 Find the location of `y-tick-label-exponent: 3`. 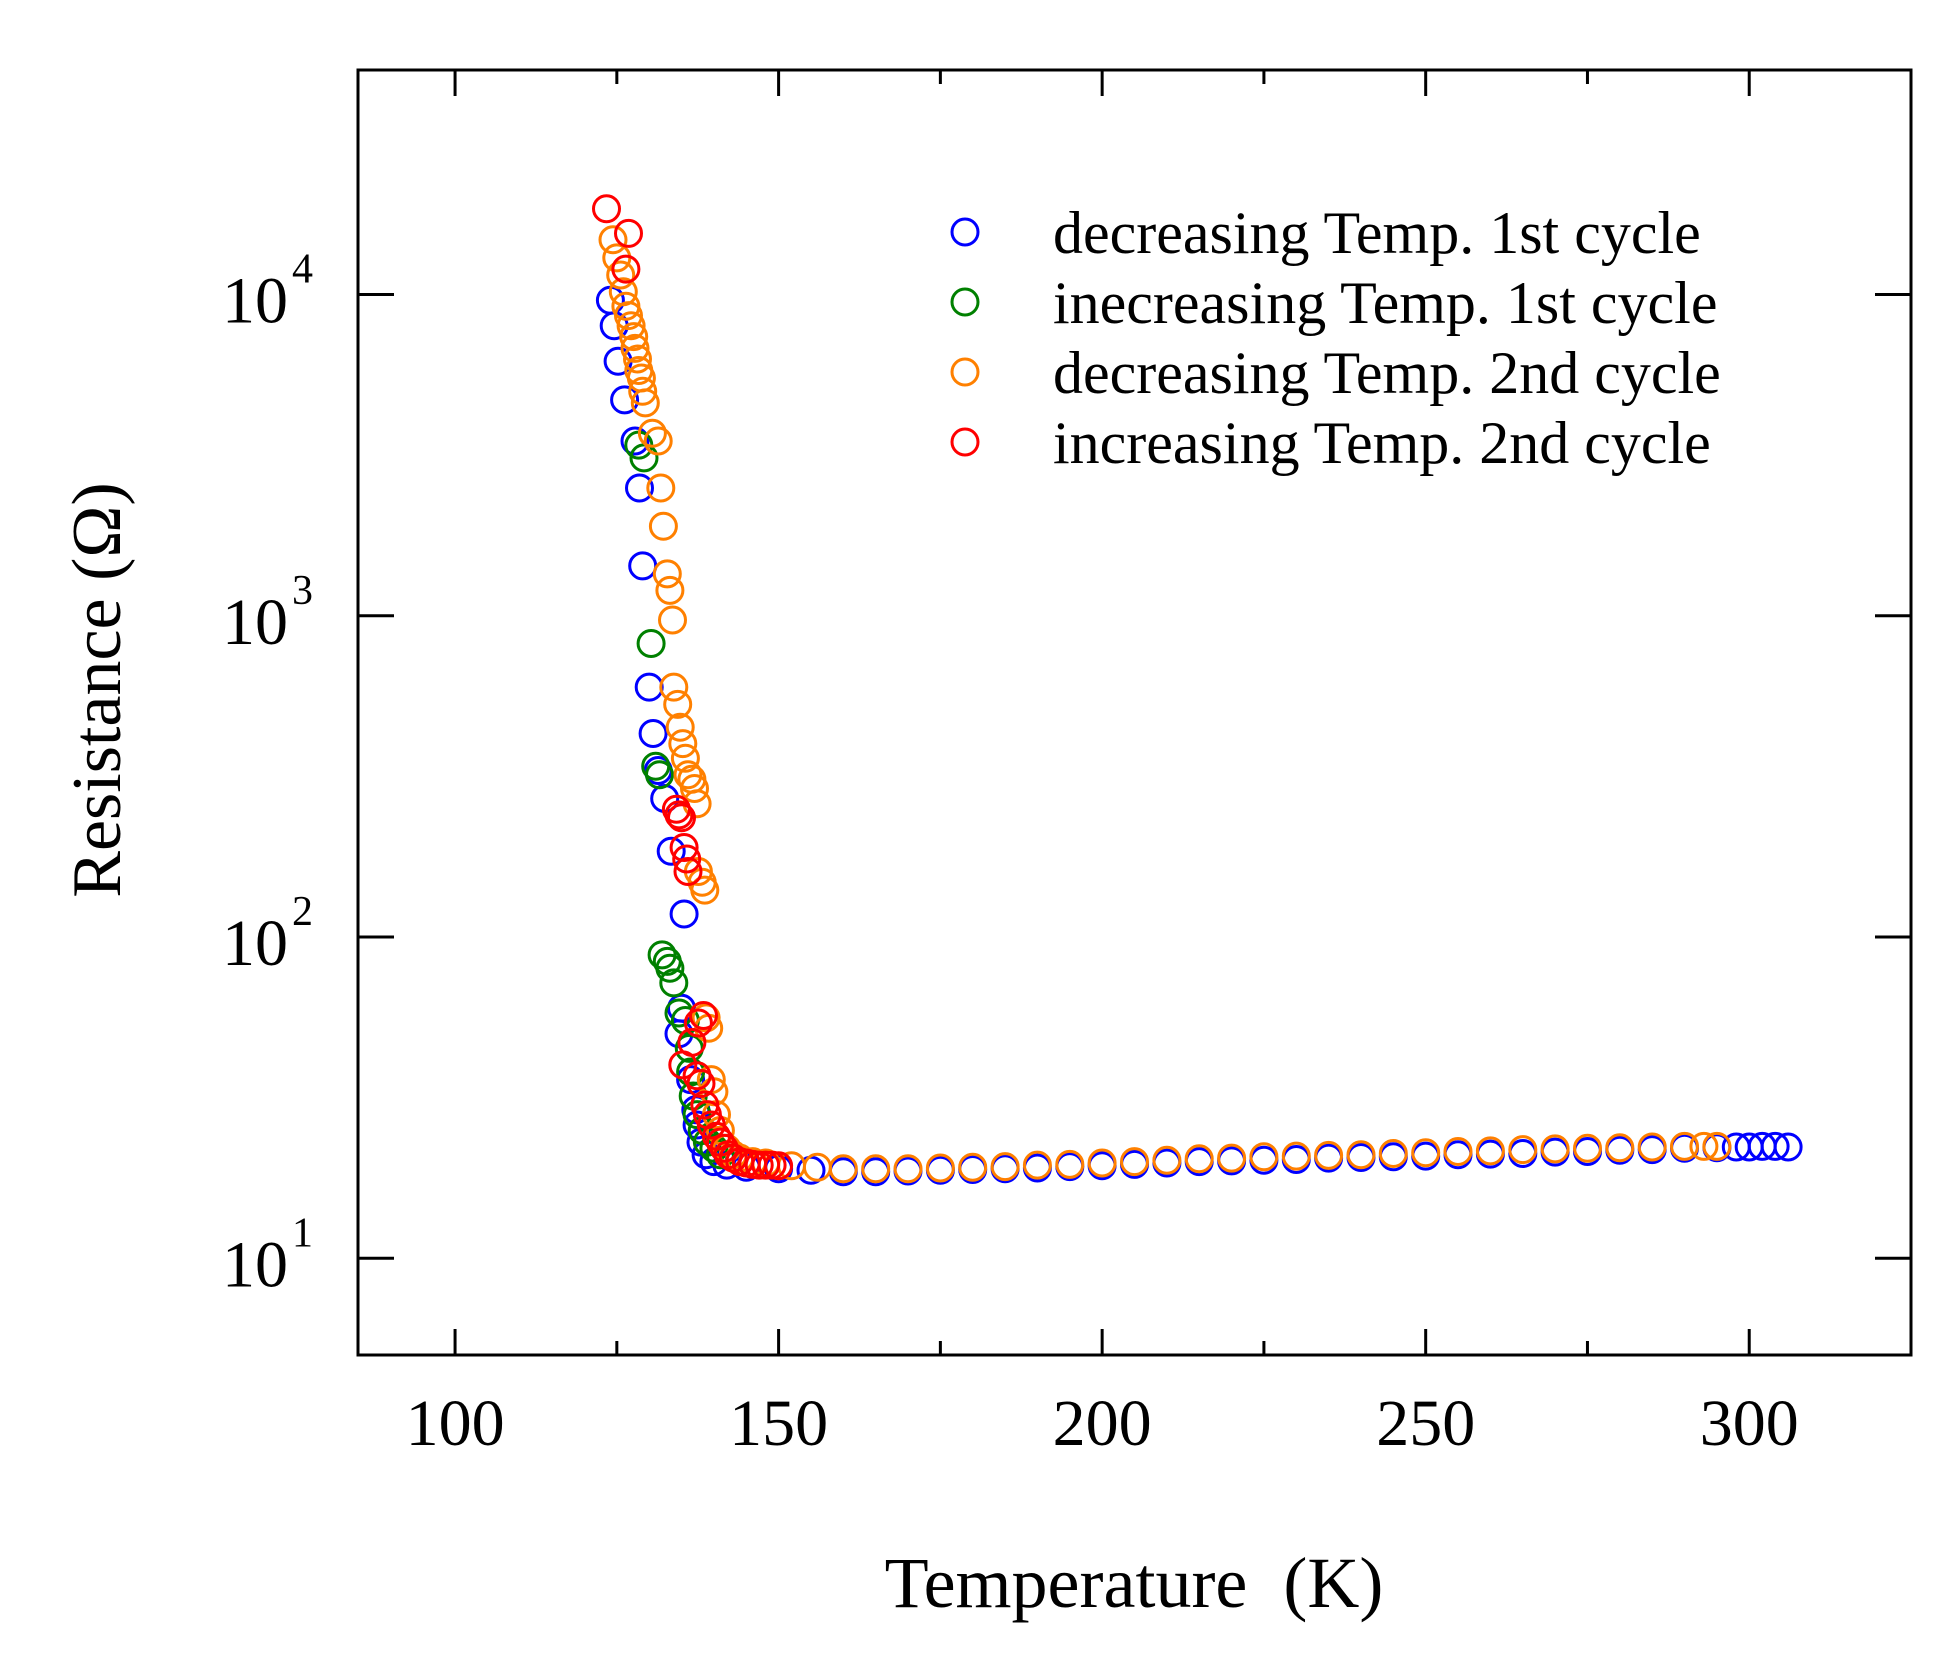

y-tick-label-exponent: 3 is located at coordinates (302, 591).